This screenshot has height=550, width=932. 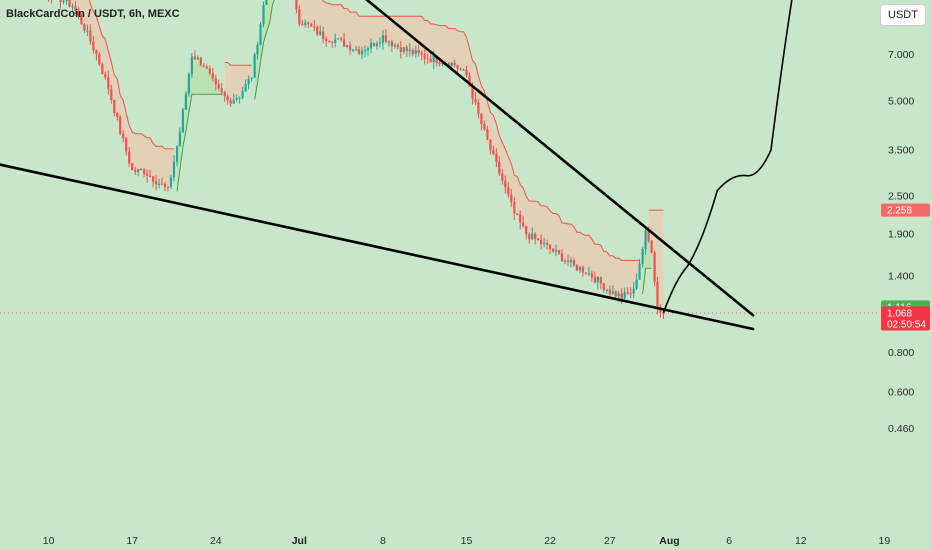 What do you see at coordinates (903, 15) in the screenshot?
I see `currency-button: USDT` at bounding box center [903, 15].